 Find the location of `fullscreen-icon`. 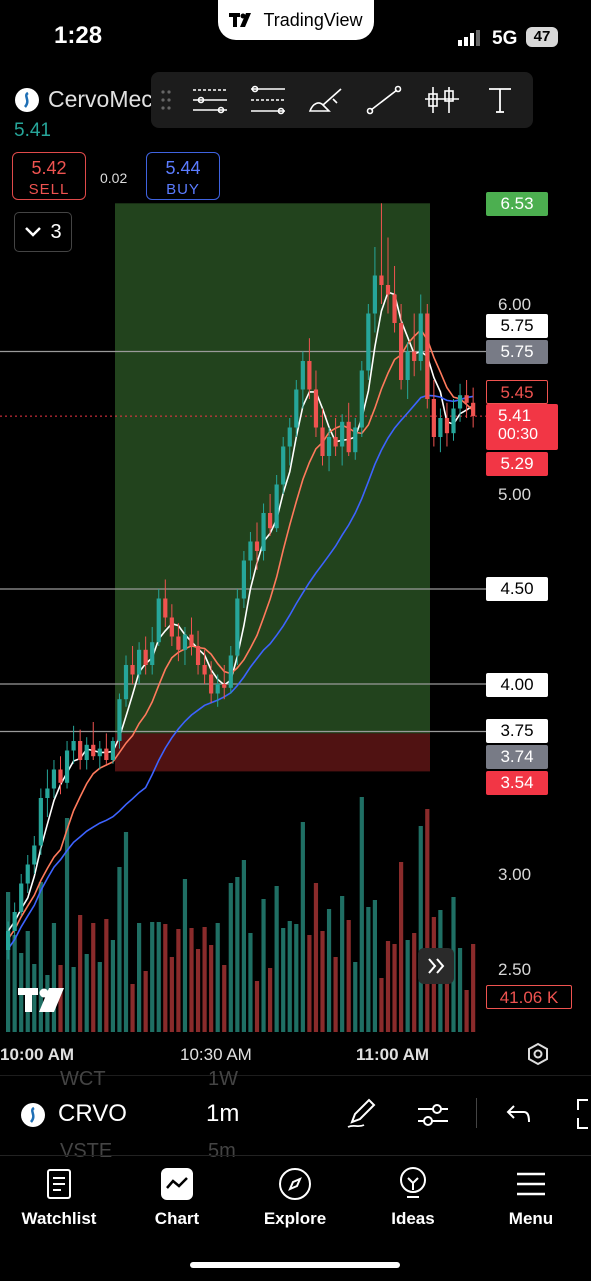

fullscreen-icon is located at coordinates (582, 1114).